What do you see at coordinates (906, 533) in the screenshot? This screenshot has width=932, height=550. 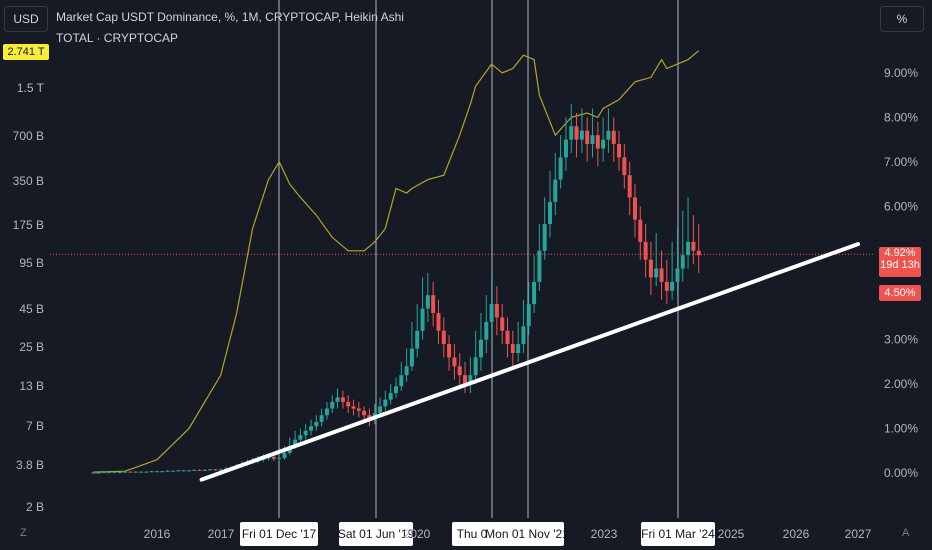 I see `auto-scale-right-button: A` at bounding box center [906, 533].